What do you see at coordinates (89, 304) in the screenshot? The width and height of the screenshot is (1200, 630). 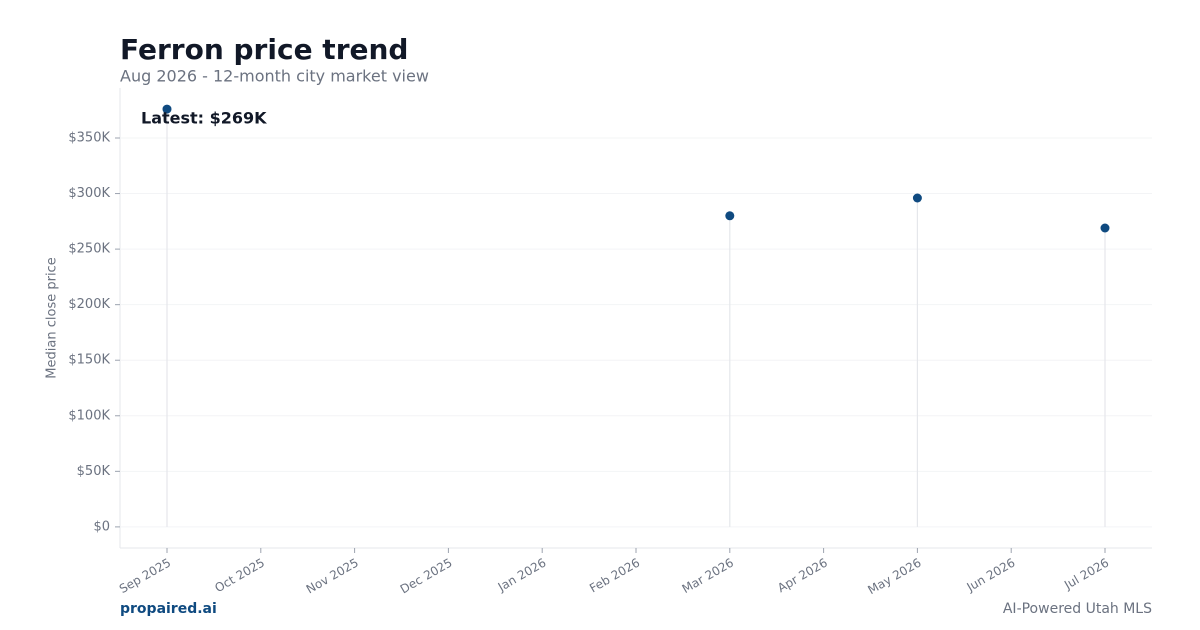 I see `y-tick-label: $200K` at bounding box center [89, 304].